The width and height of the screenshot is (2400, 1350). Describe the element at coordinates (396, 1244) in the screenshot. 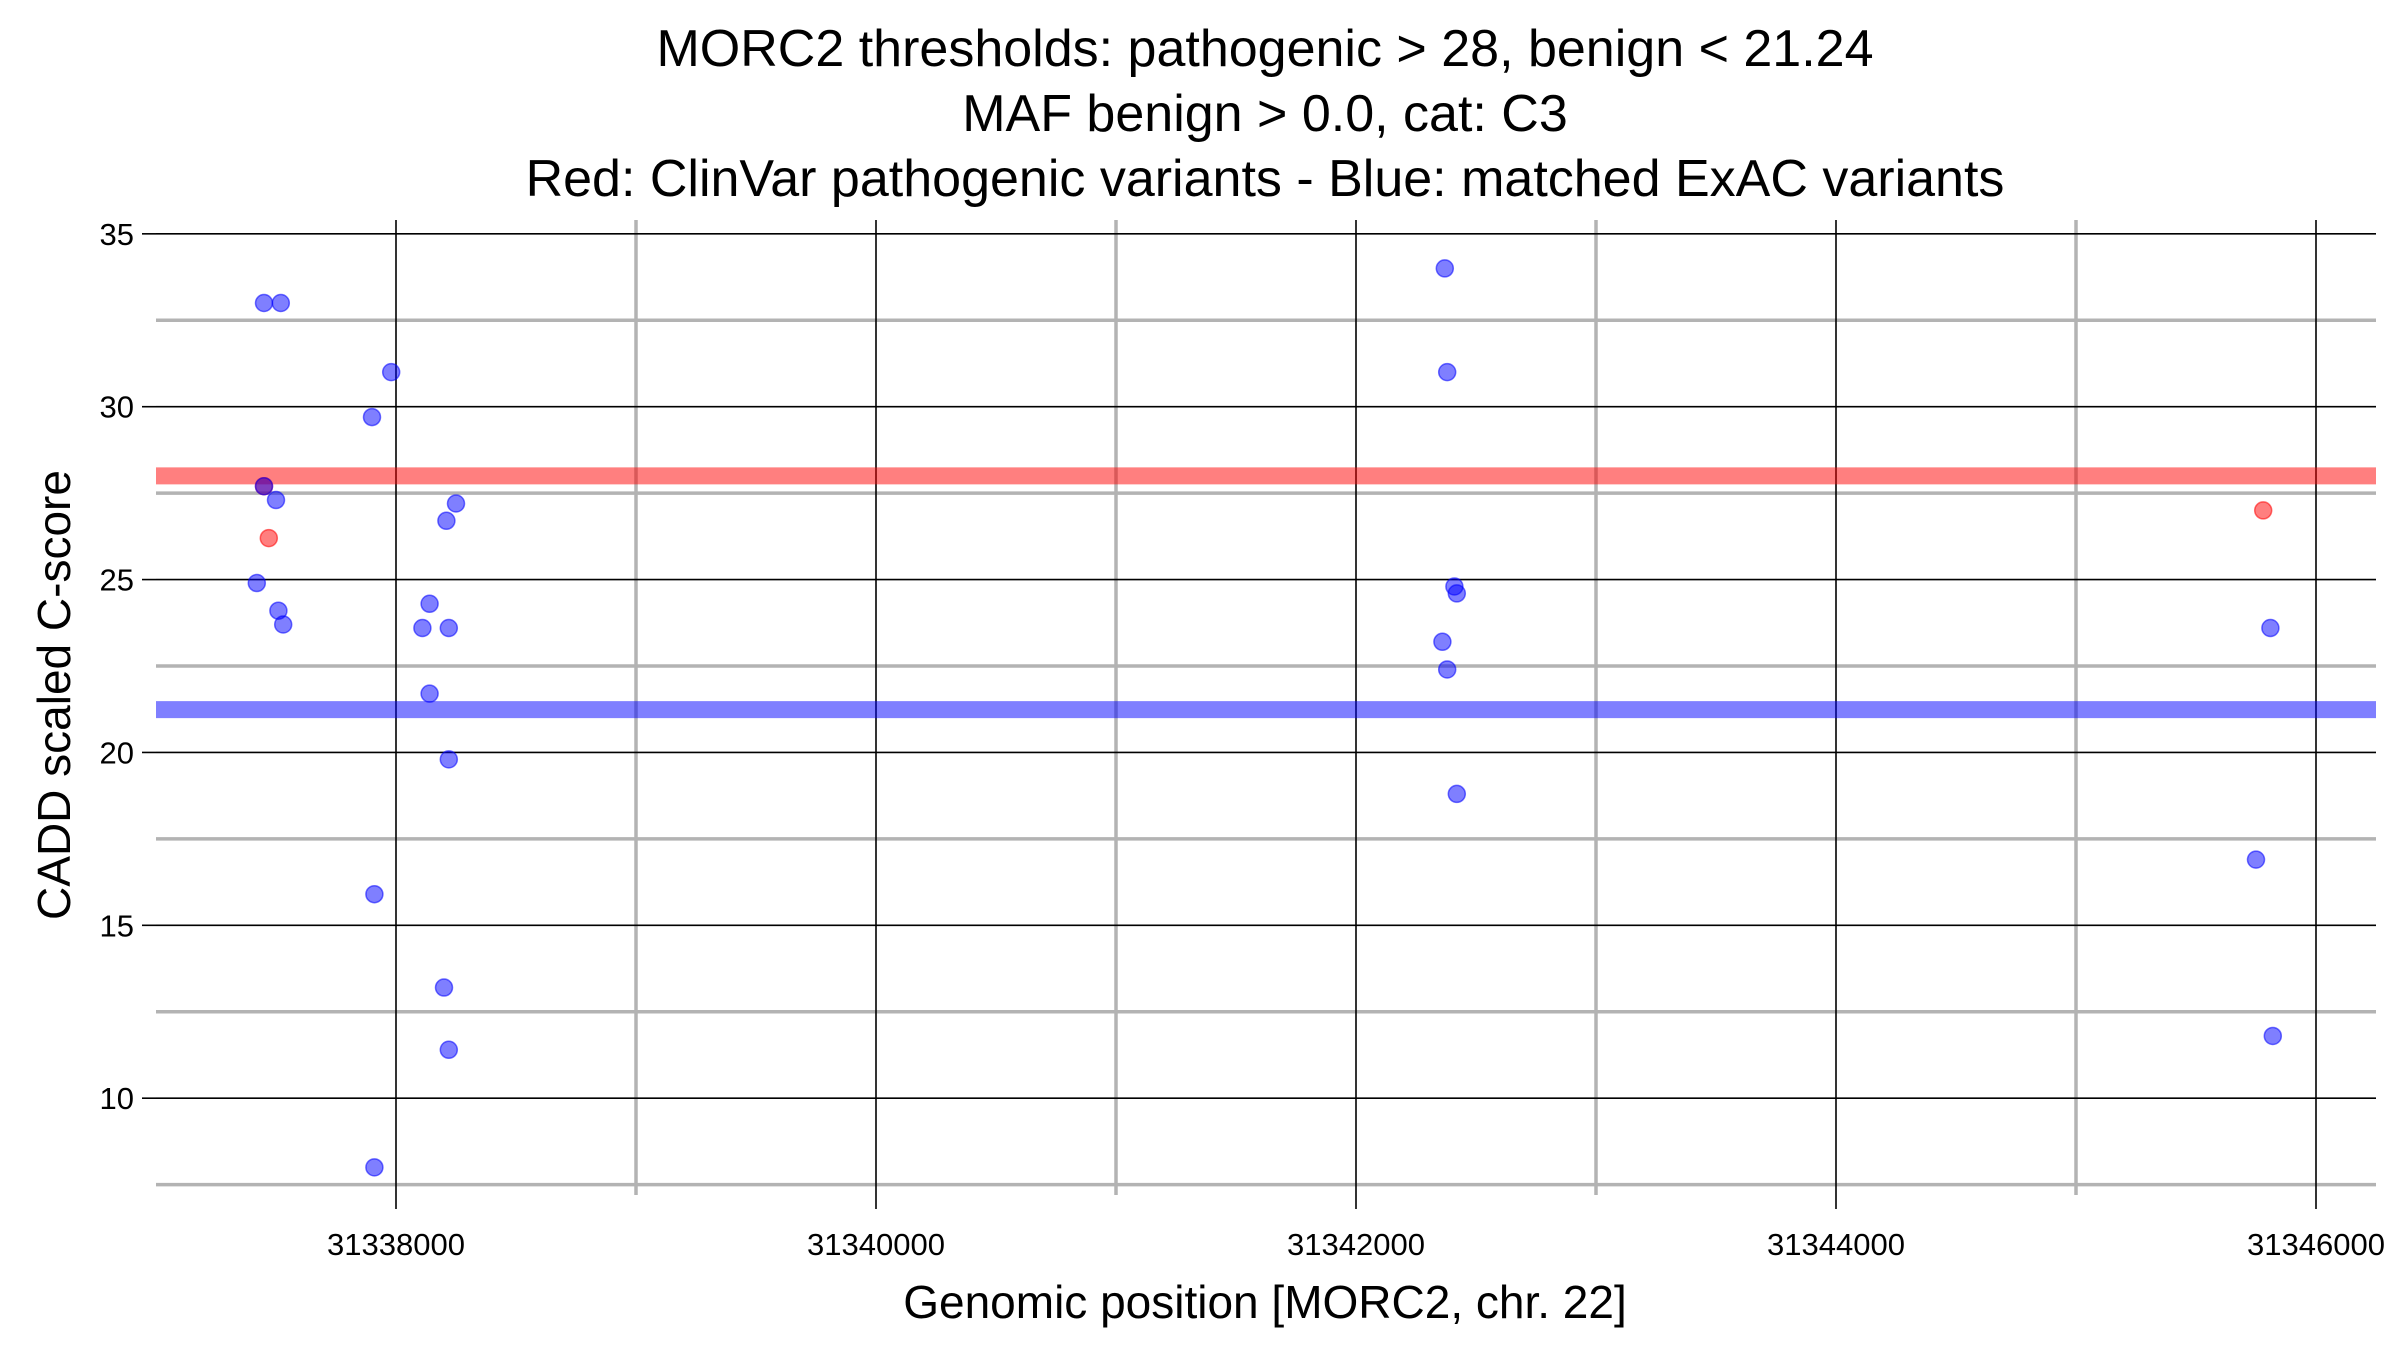

I see `x-tick-label: 31338000` at that location.